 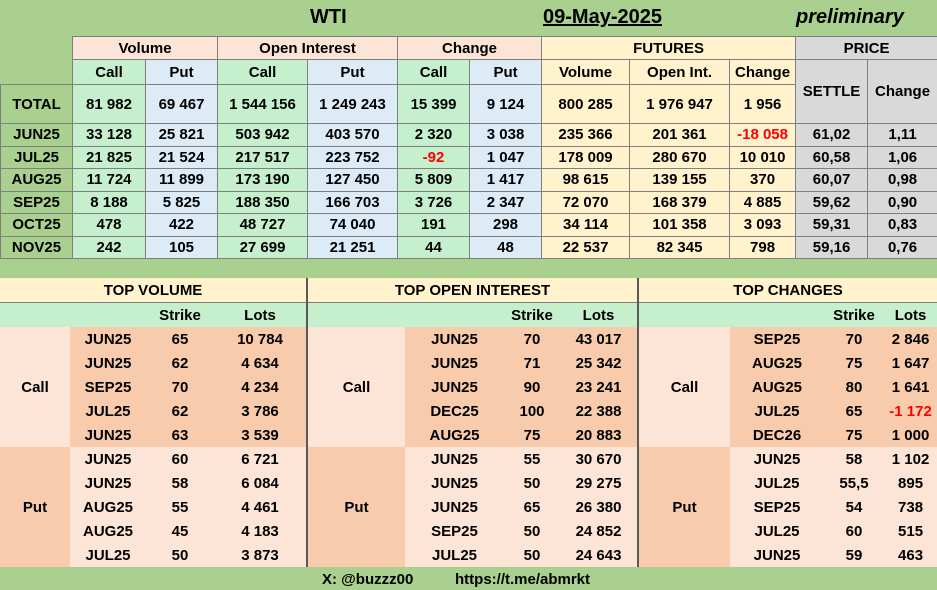 I want to click on month-cell: 59,16, so click(x=832, y=247).